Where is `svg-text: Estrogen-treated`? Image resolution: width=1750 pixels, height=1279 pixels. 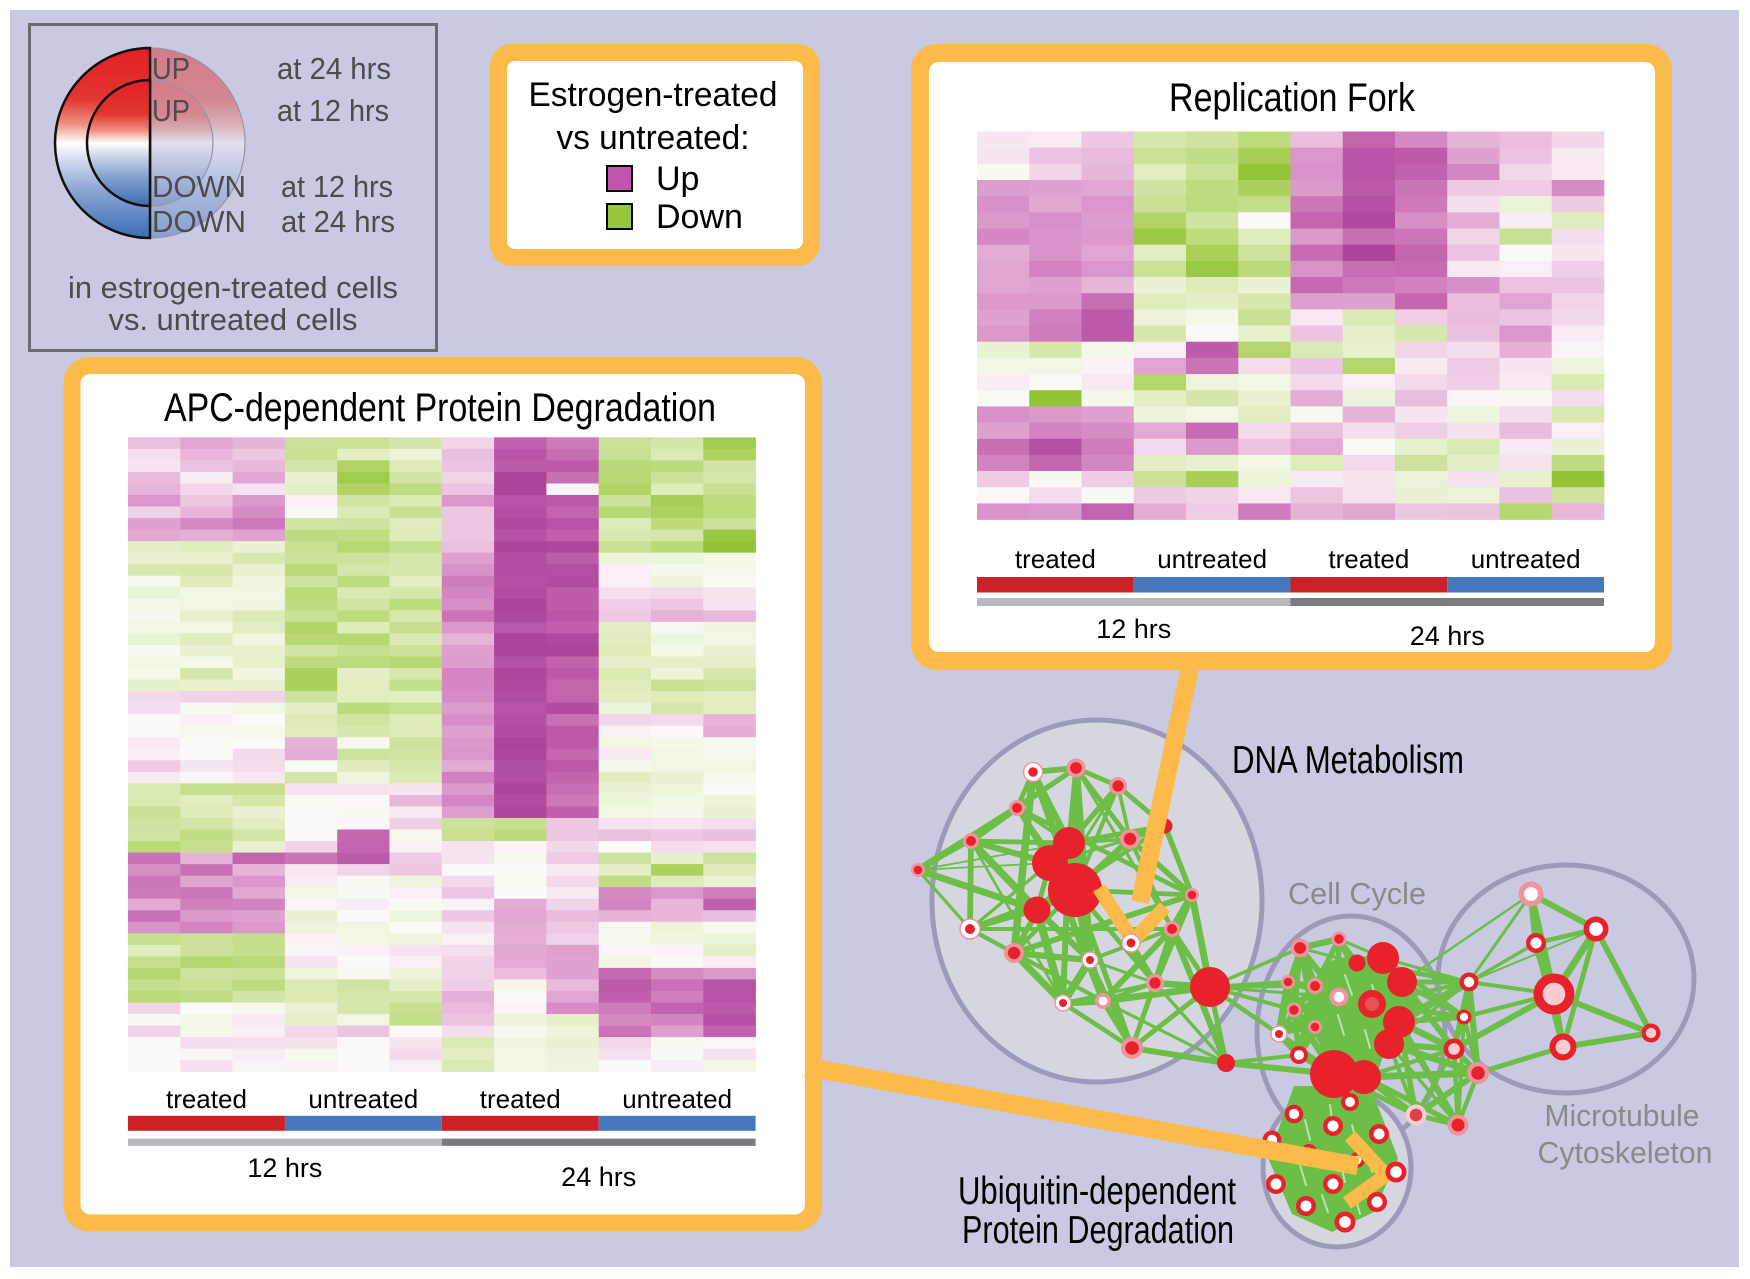 svg-text: Estrogen-treated is located at coordinates (653, 95).